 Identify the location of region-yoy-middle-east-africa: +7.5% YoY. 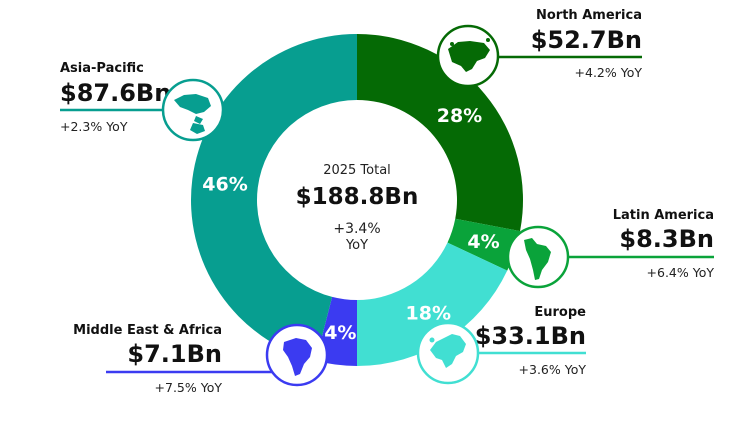
(189, 387).